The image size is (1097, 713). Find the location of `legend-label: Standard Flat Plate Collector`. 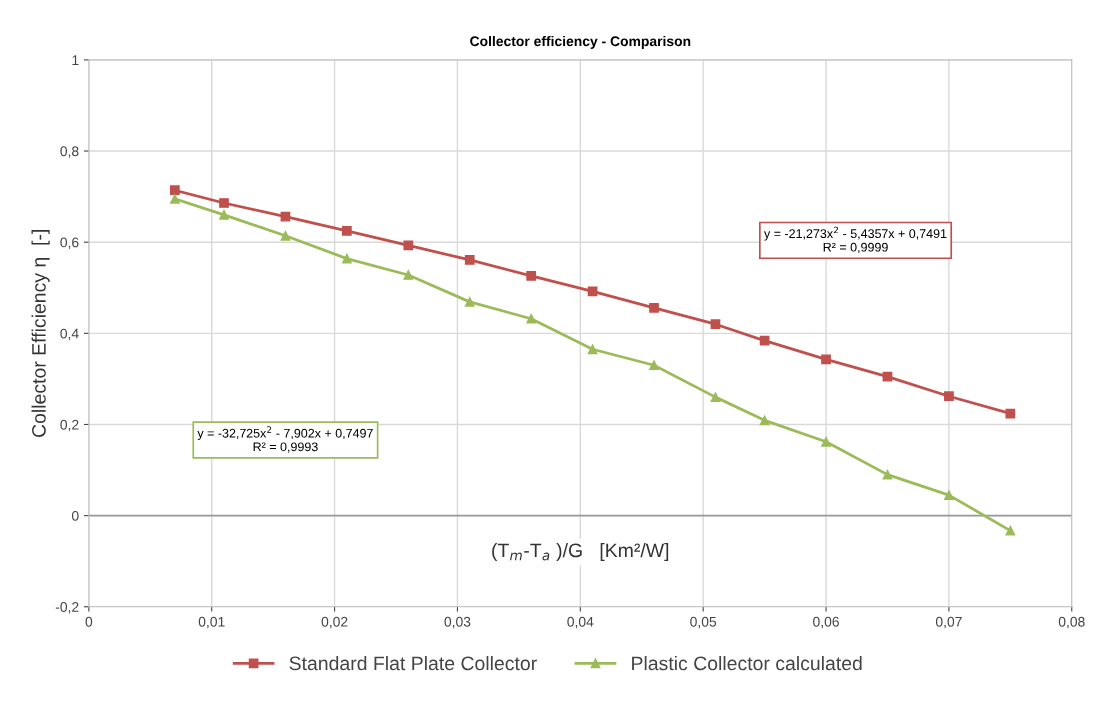

legend-label: Standard Flat Plate Collector is located at coordinates (413, 663).